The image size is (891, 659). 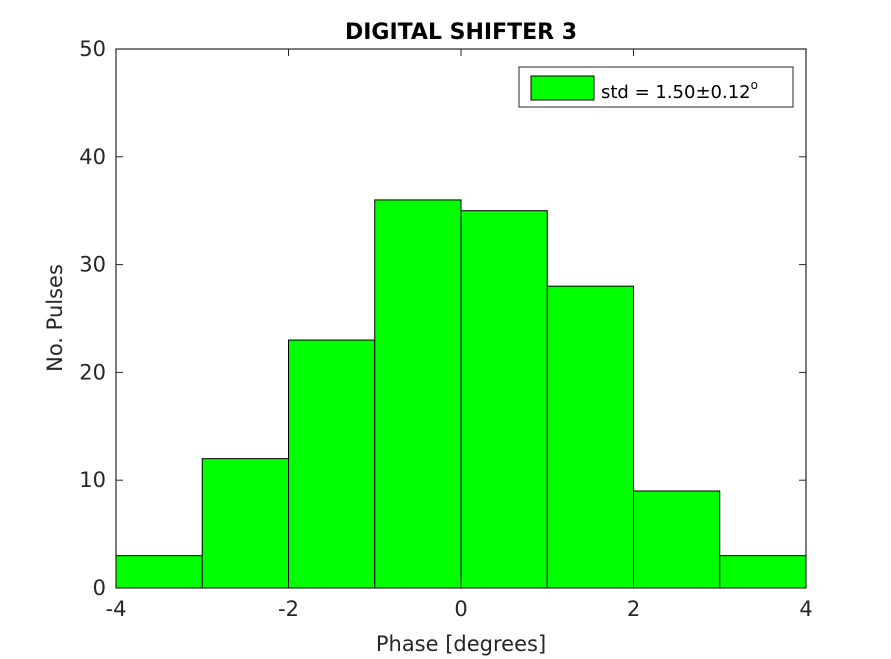 What do you see at coordinates (116, 609) in the screenshot?
I see `x-tick-label: -4` at bounding box center [116, 609].